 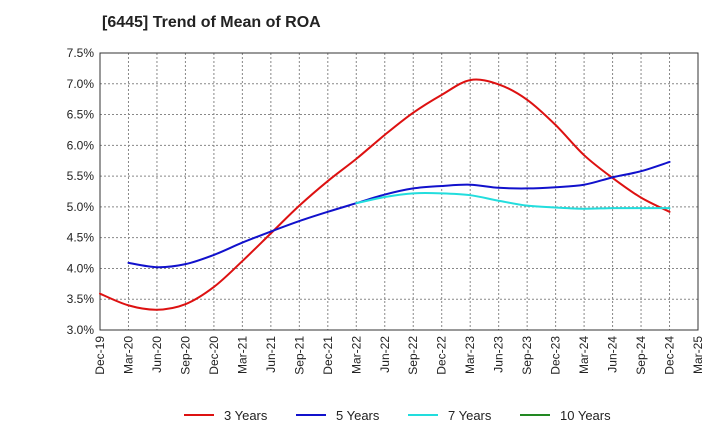 I want to click on legend-label: 10 Years, so click(x=585, y=415).